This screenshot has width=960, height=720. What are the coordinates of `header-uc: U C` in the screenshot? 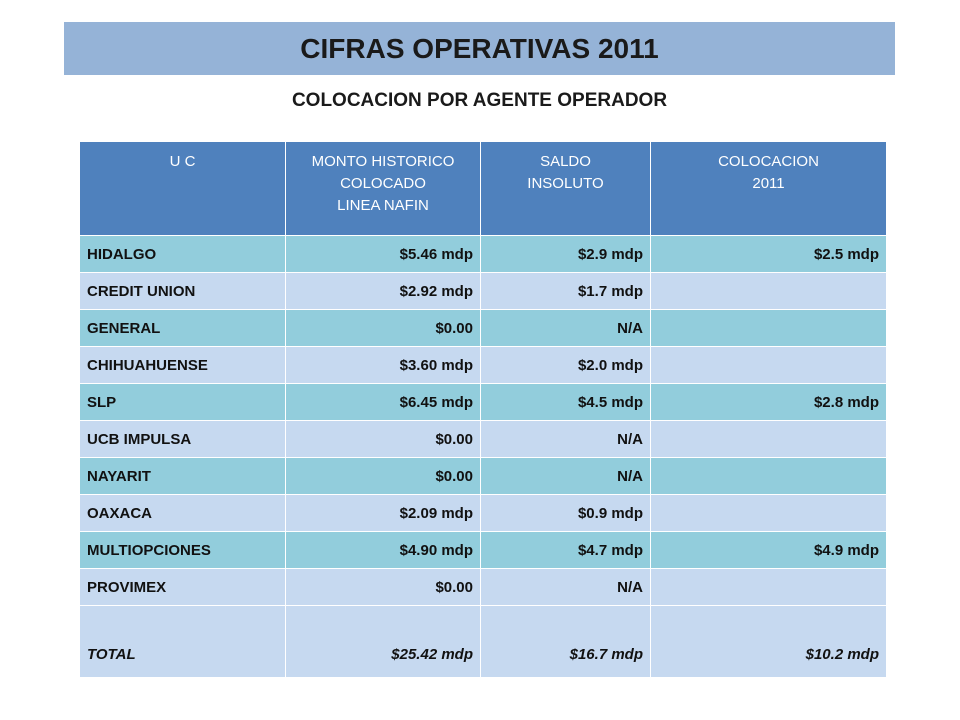 It's located at (182, 188).